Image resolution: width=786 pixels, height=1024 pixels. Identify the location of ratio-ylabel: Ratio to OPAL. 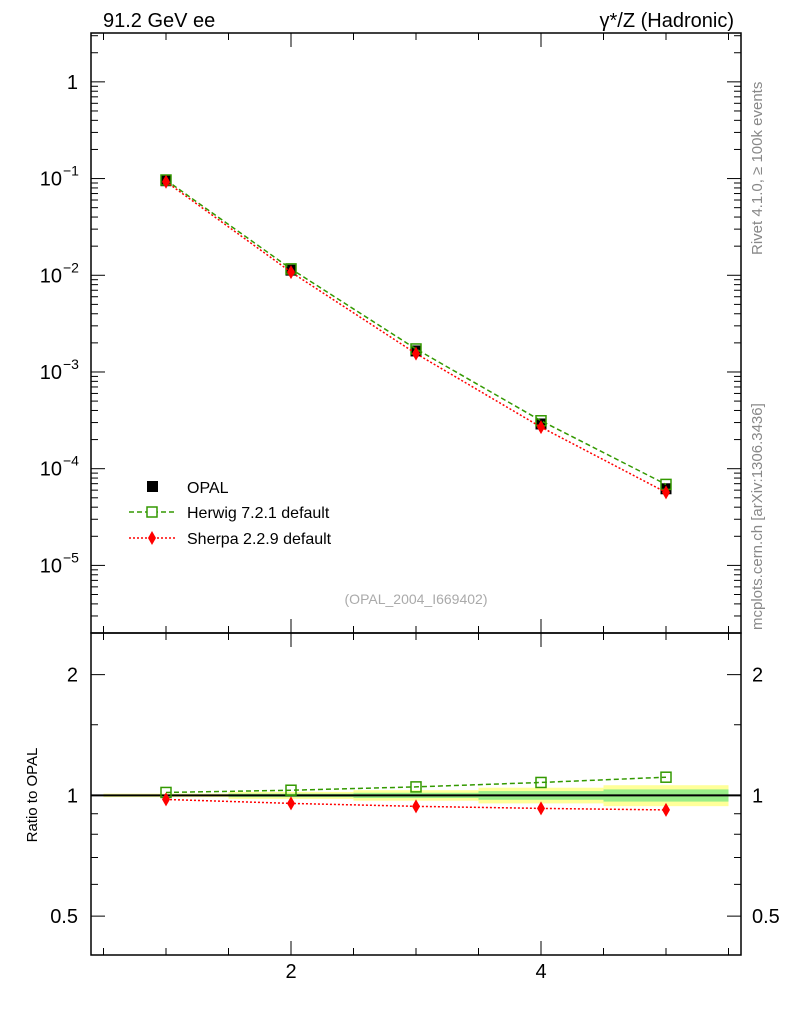
(32, 795).